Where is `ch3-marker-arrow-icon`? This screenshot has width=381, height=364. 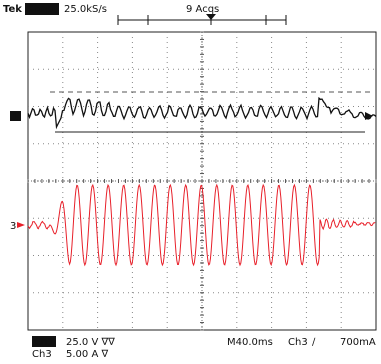
ch3-marker-arrow-icon is located at coordinates (21, 225).